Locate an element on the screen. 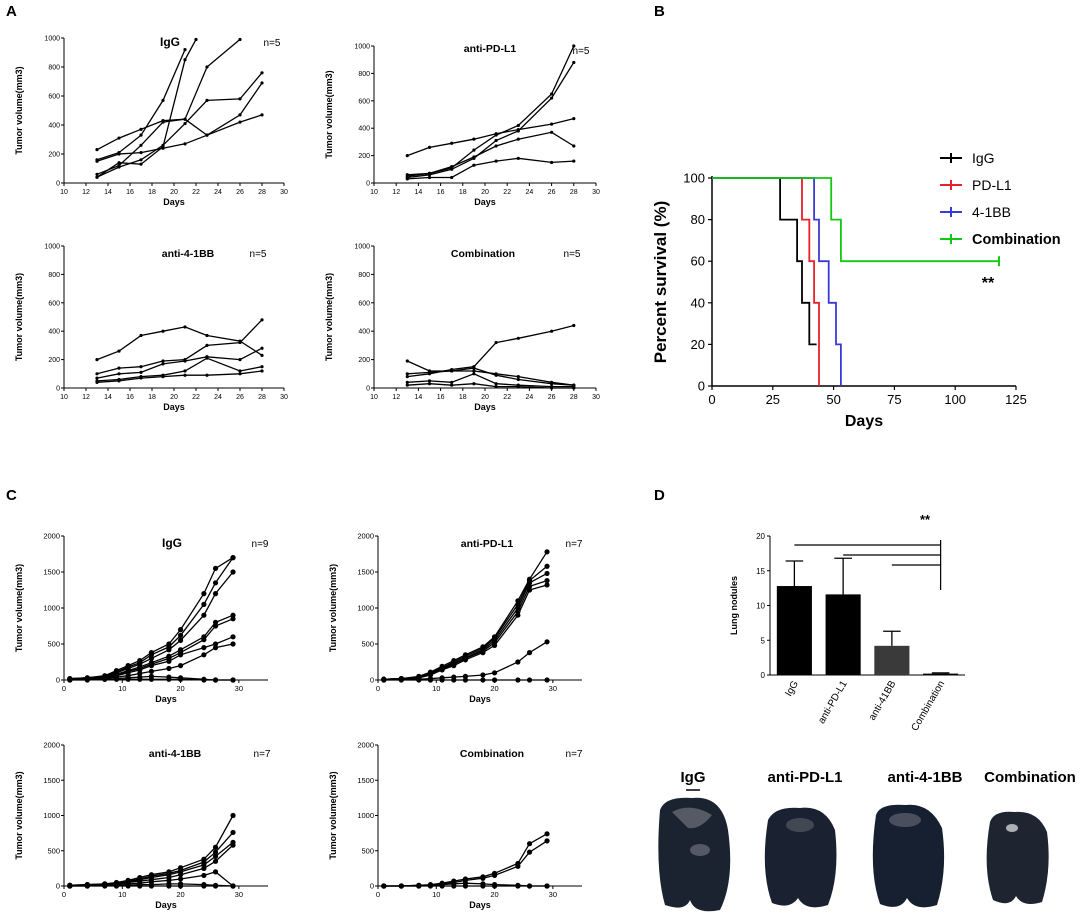  survival-line-combination is located at coordinates (855, 220).